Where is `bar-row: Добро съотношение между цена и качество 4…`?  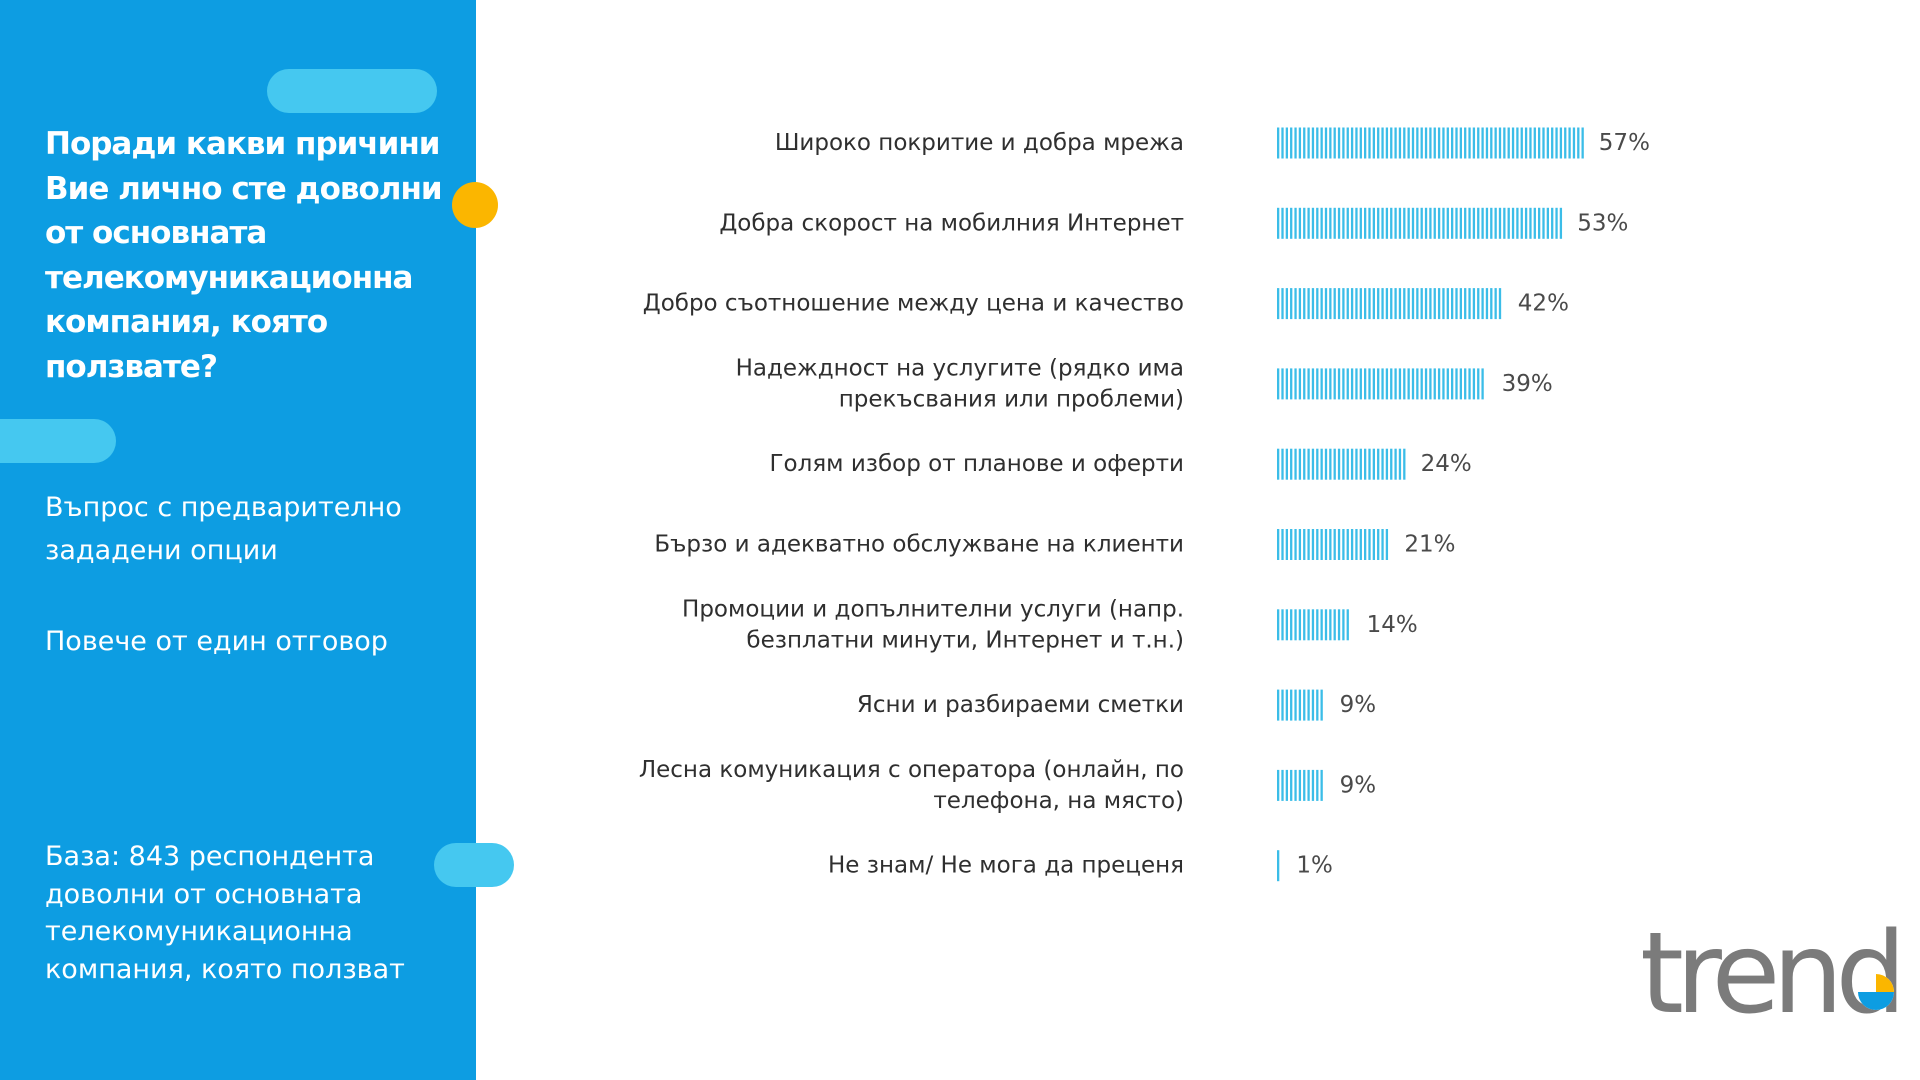
bar-row: Добро съотношение между цена и качество 4… is located at coordinates (1106, 304).